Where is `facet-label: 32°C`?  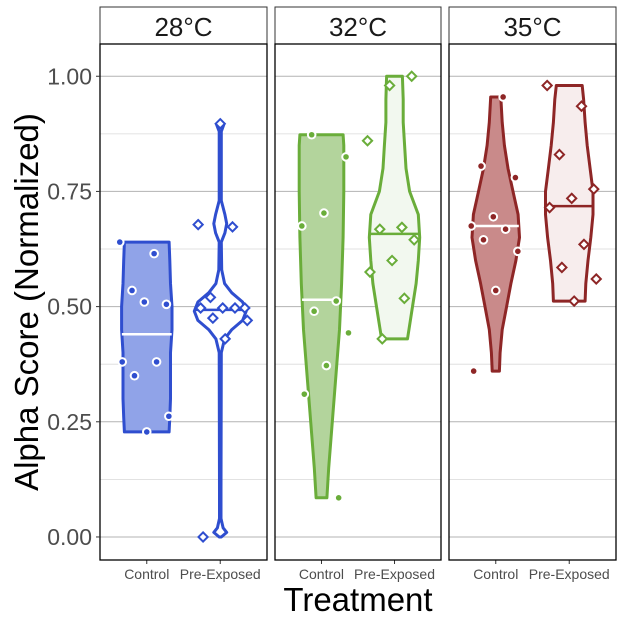
facet-label: 32°C is located at coordinates (358, 27).